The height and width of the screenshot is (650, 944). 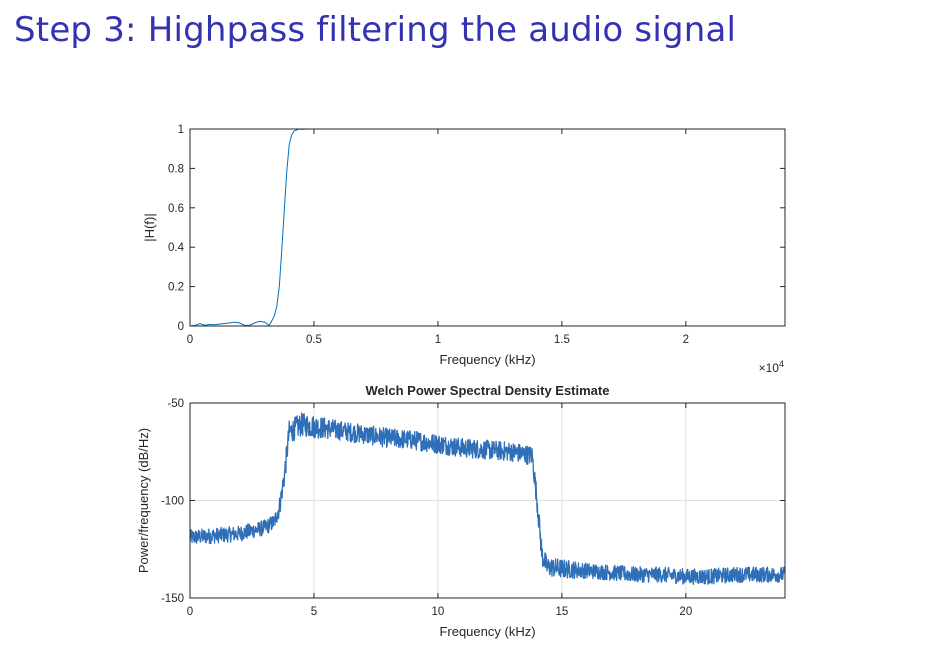 I want to click on y-tick-label: 1, so click(x=181, y=130).